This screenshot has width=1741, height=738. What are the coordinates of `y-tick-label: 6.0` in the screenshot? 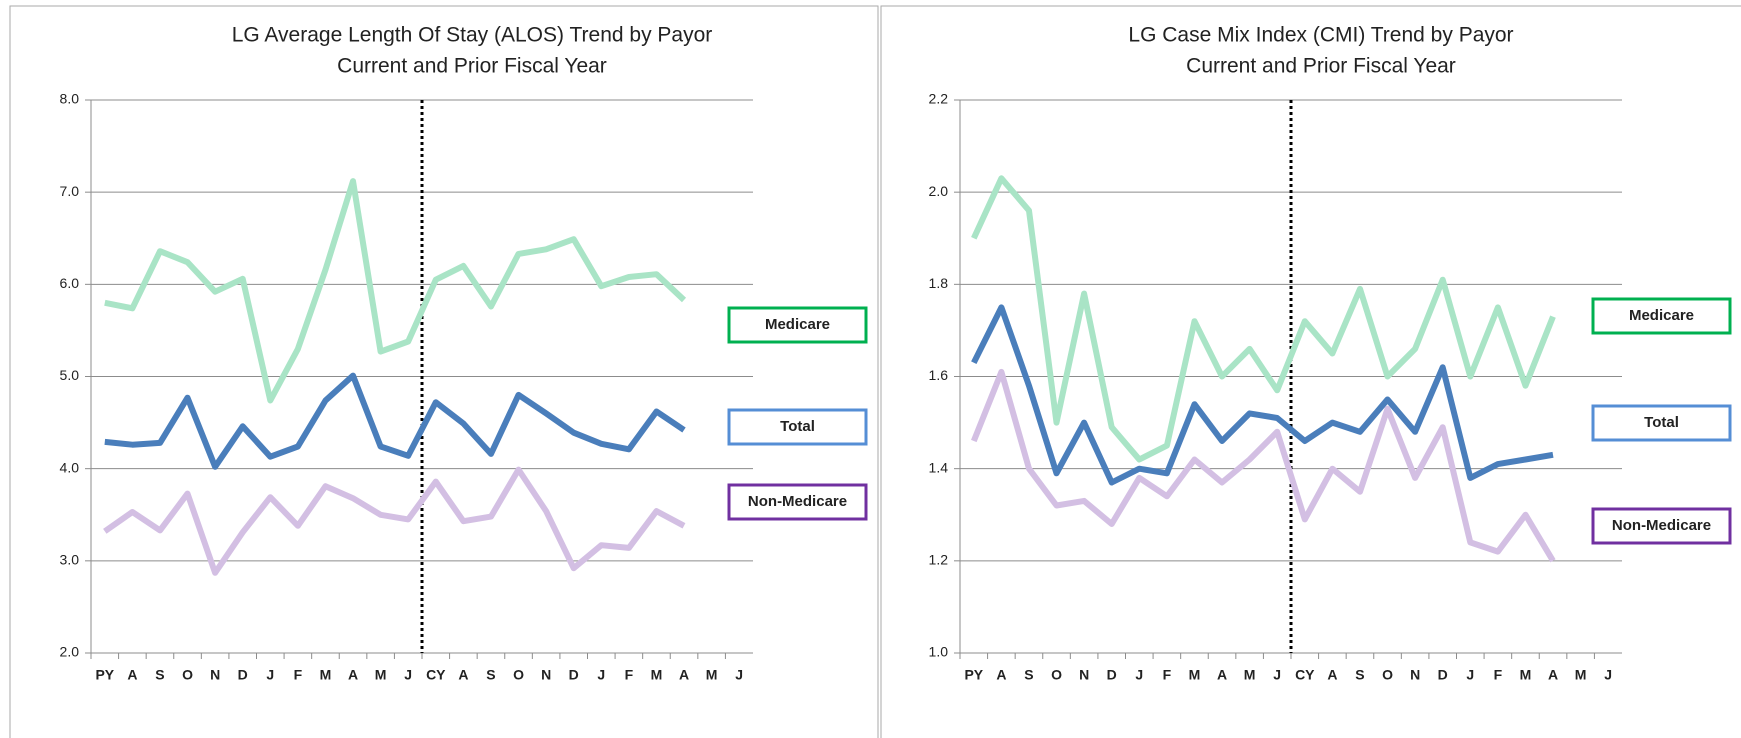 It's located at (70, 283).